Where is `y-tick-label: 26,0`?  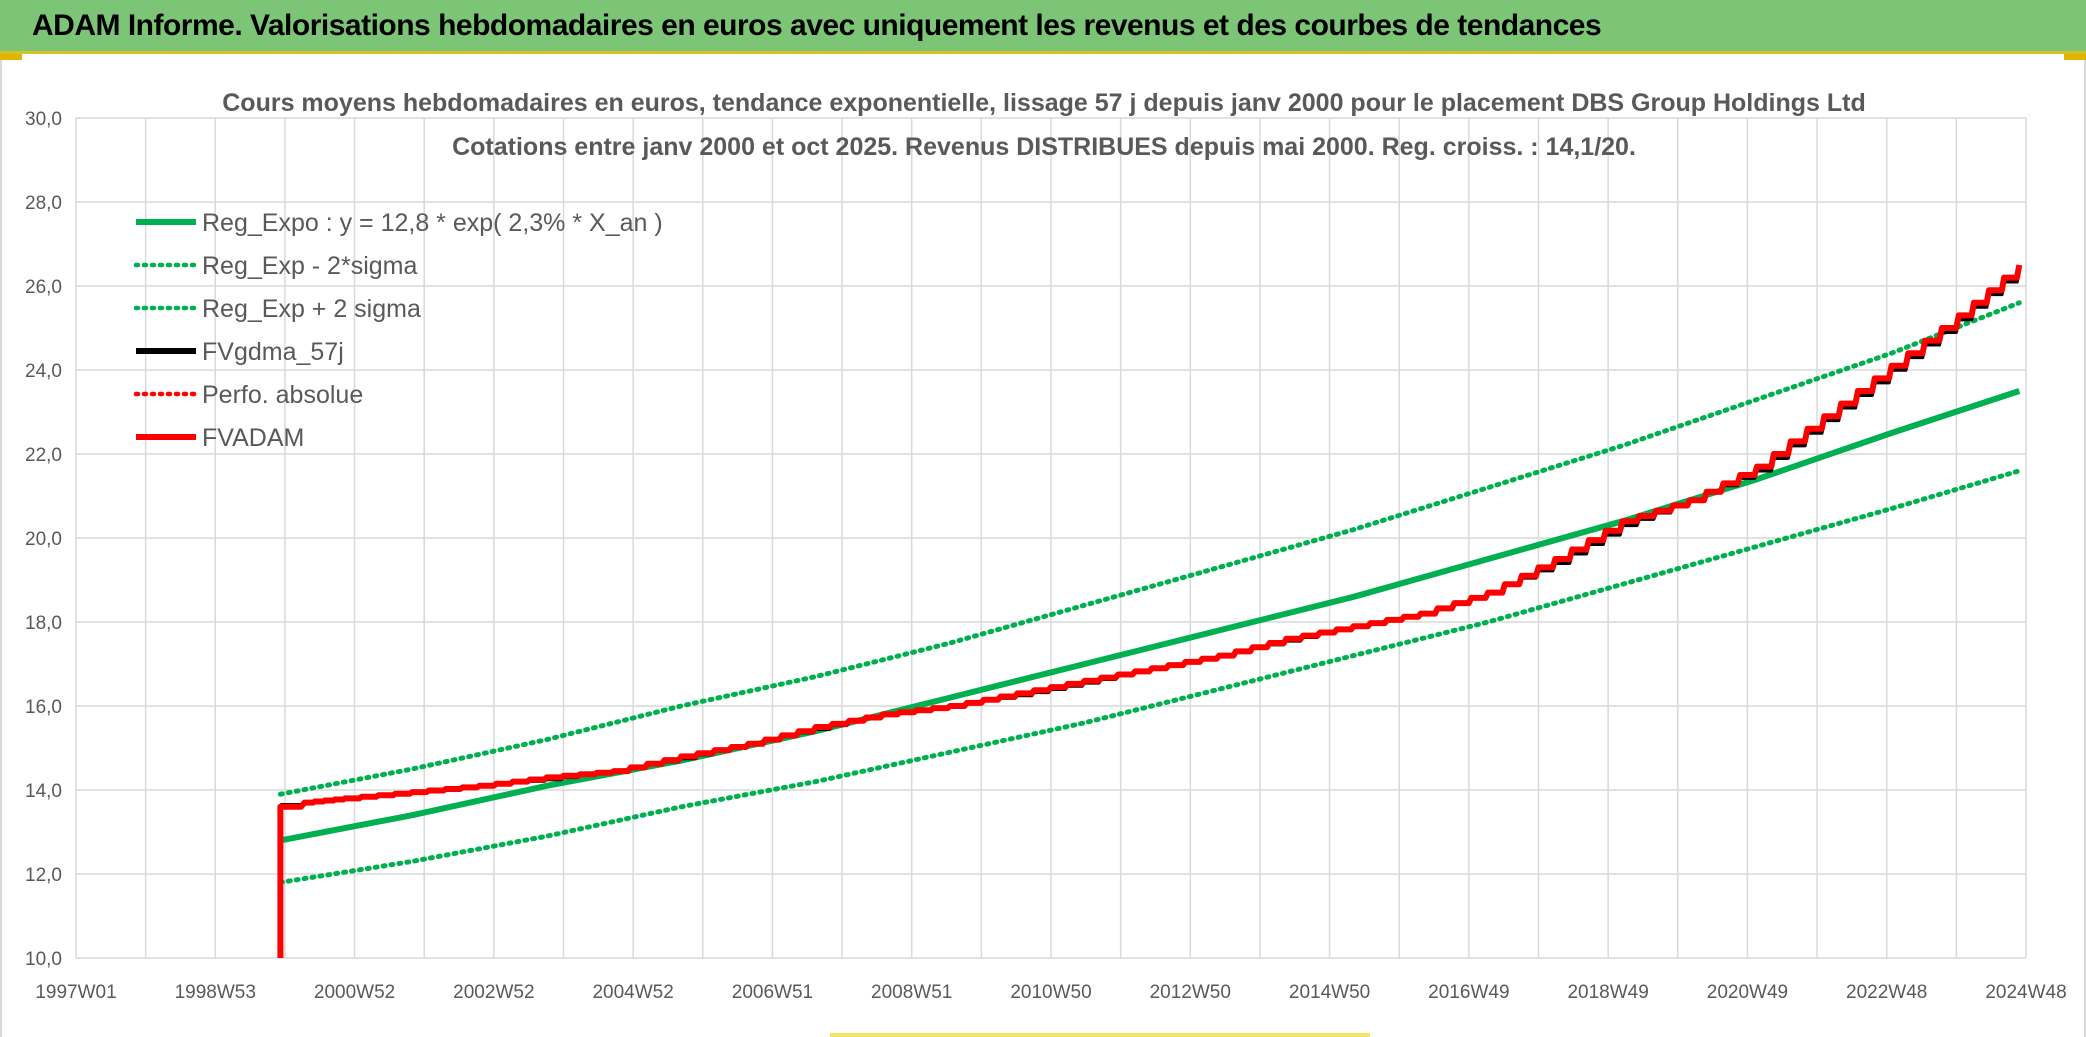
y-tick-label: 26,0 is located at coordinates (43, 287).